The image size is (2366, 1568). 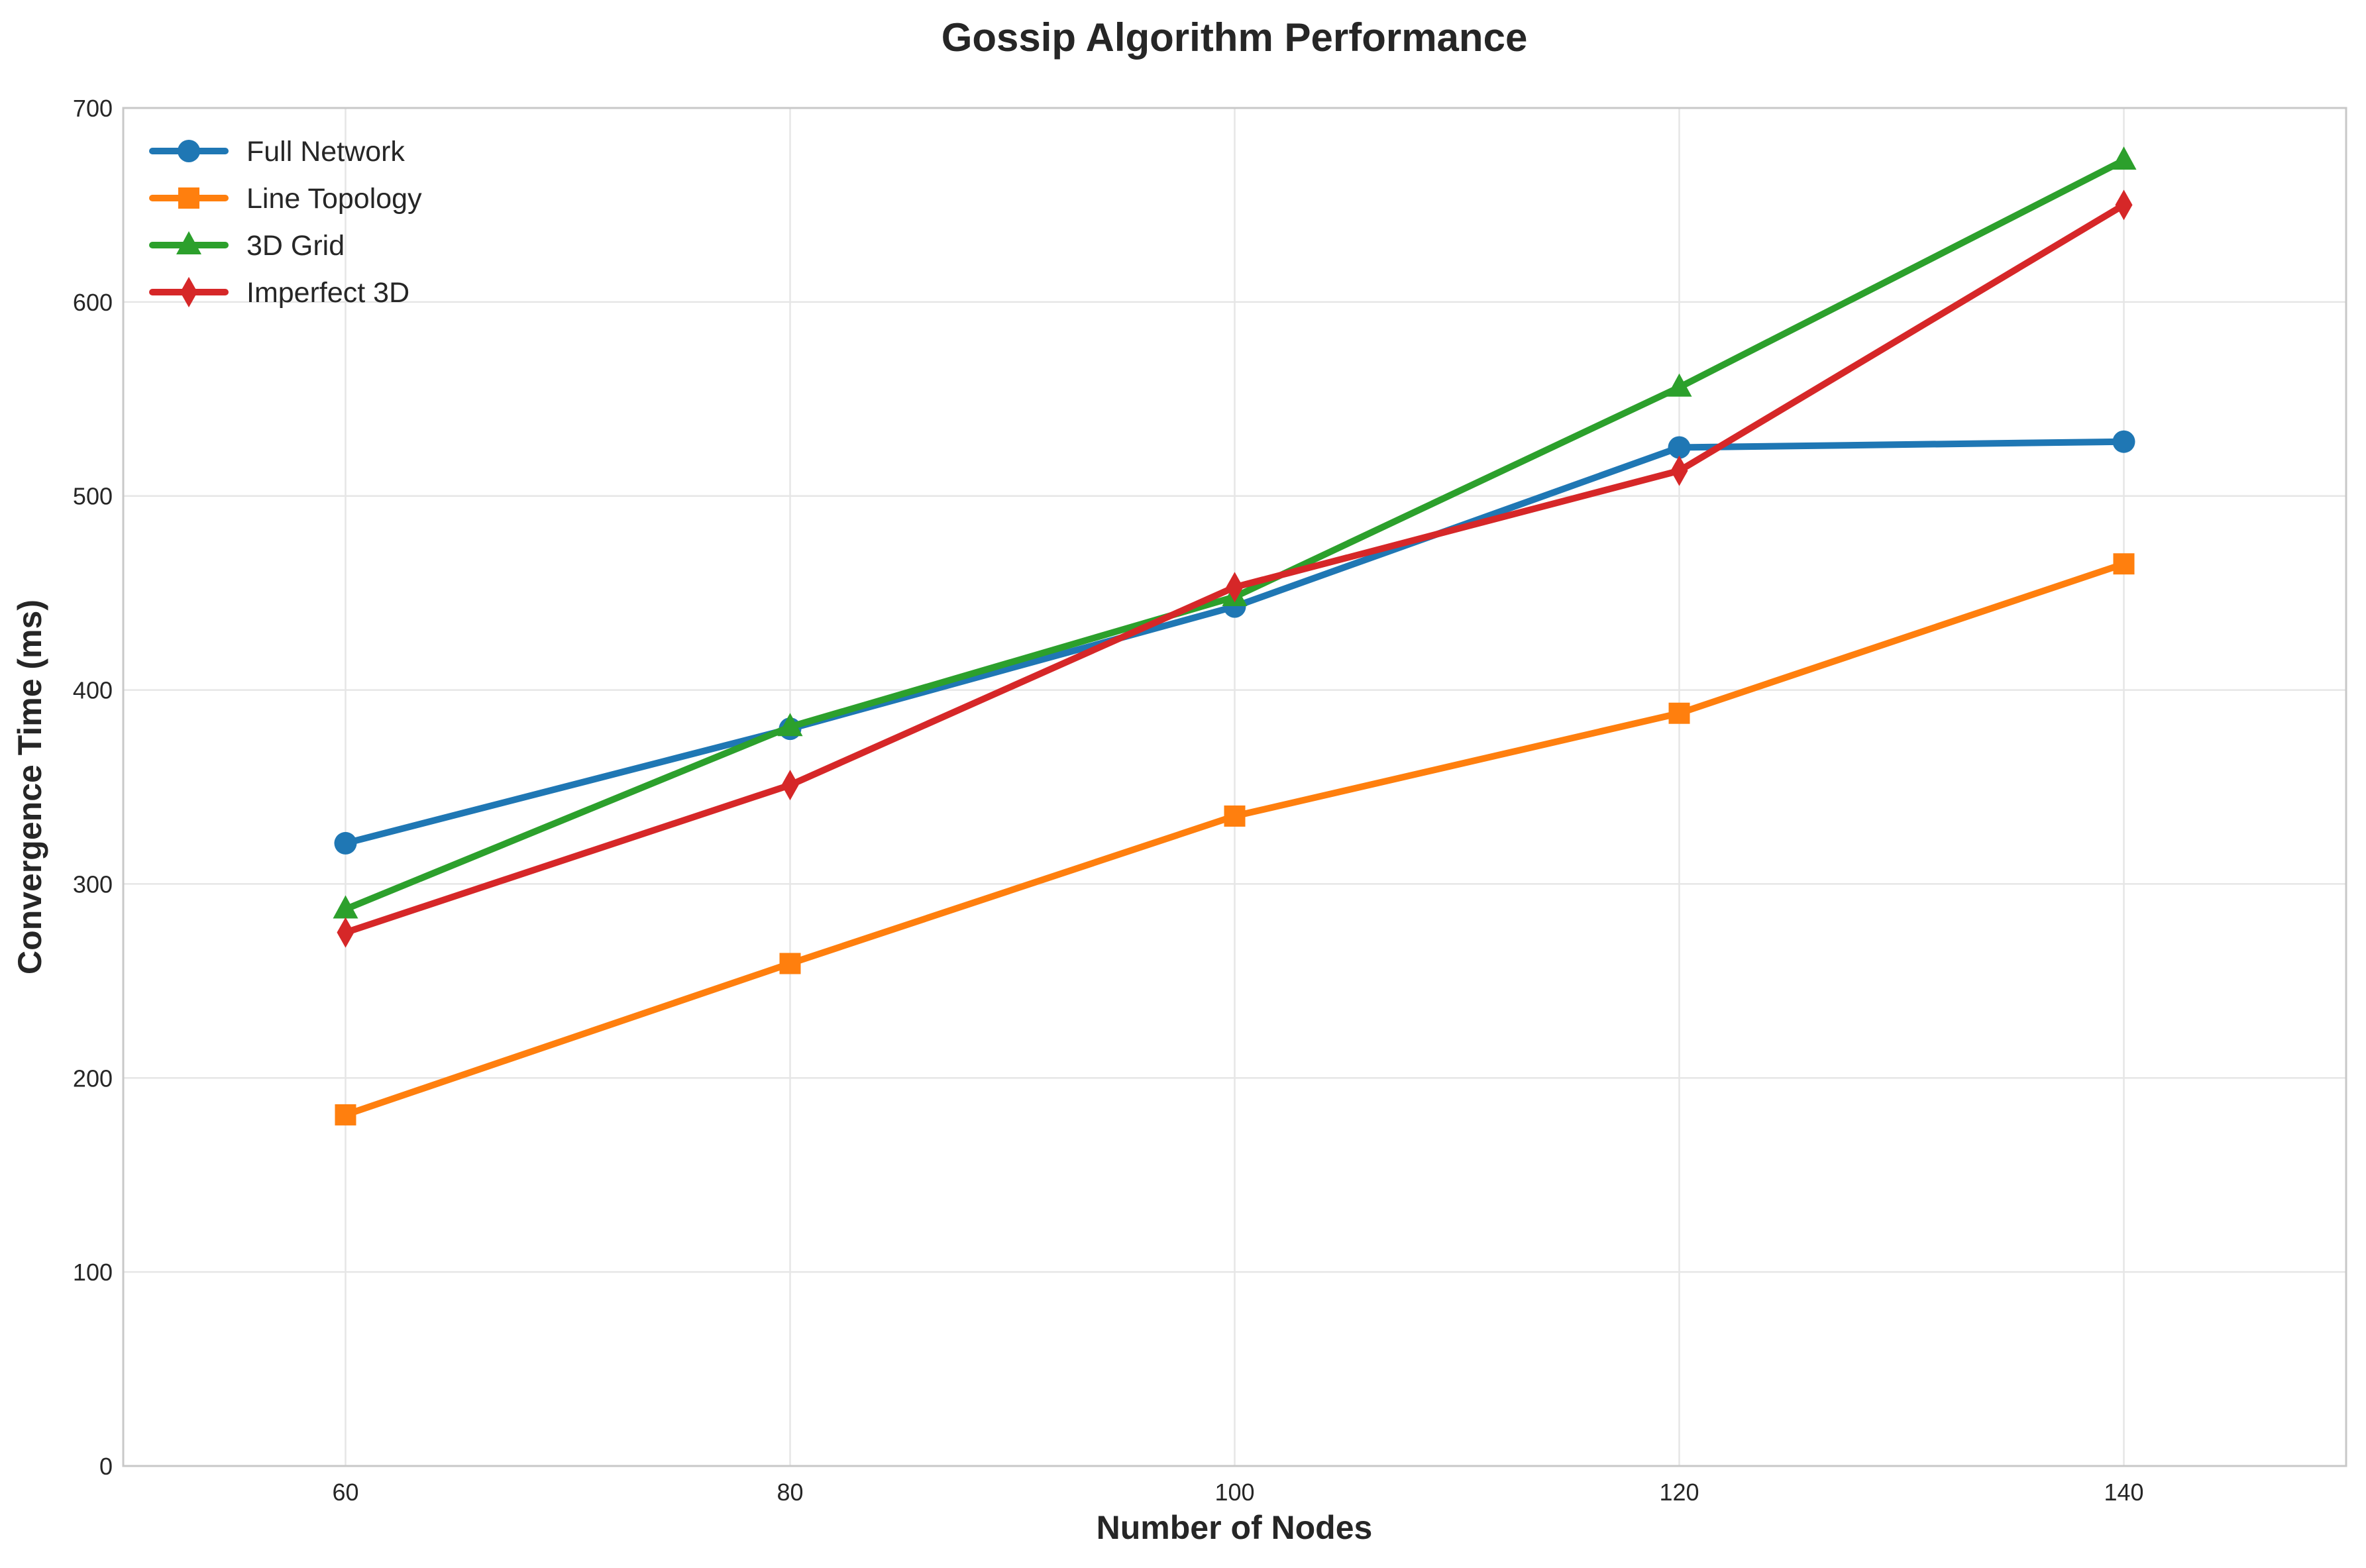 What do you see at coordinates (29, 787) in the screenshot?
I see `y-axis-label: Convergence Time (ms)` at bounding box center [29, 787].